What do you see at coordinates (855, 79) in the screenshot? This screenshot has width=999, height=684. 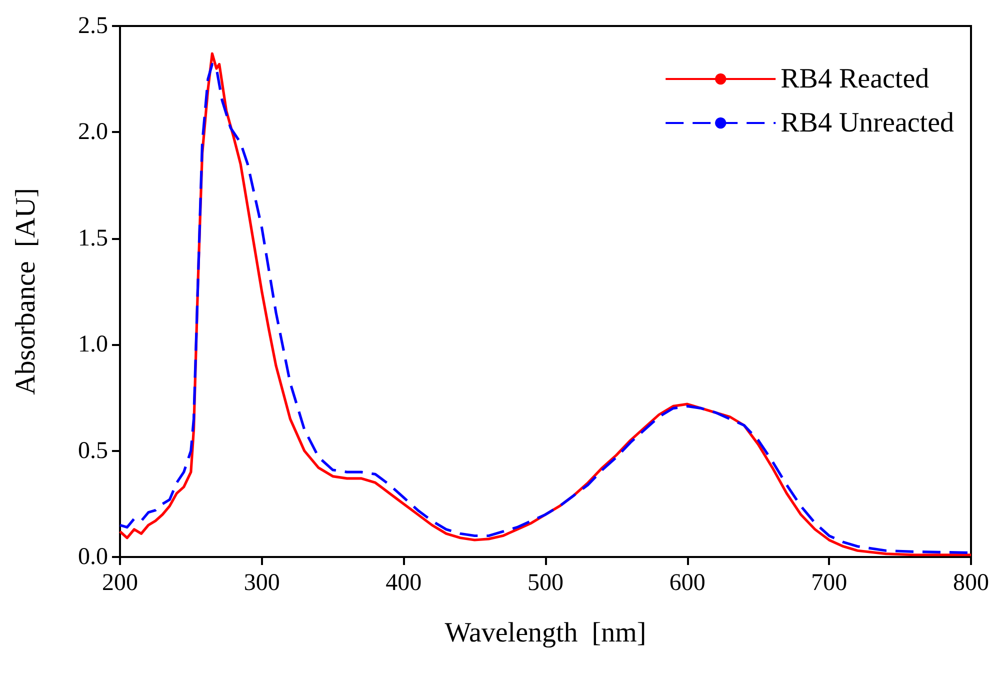 I see `legend-label: RB4 Reacted` at bounding box center [855, 79].